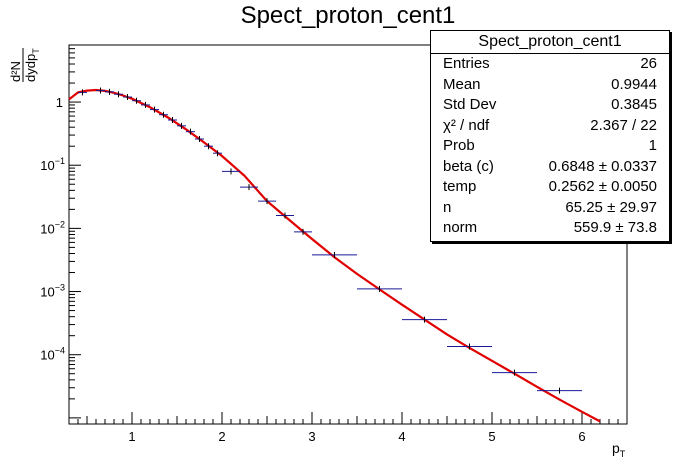  I want to click on stats-row: norm 559.9 ± 73.8, so click(550, 228).